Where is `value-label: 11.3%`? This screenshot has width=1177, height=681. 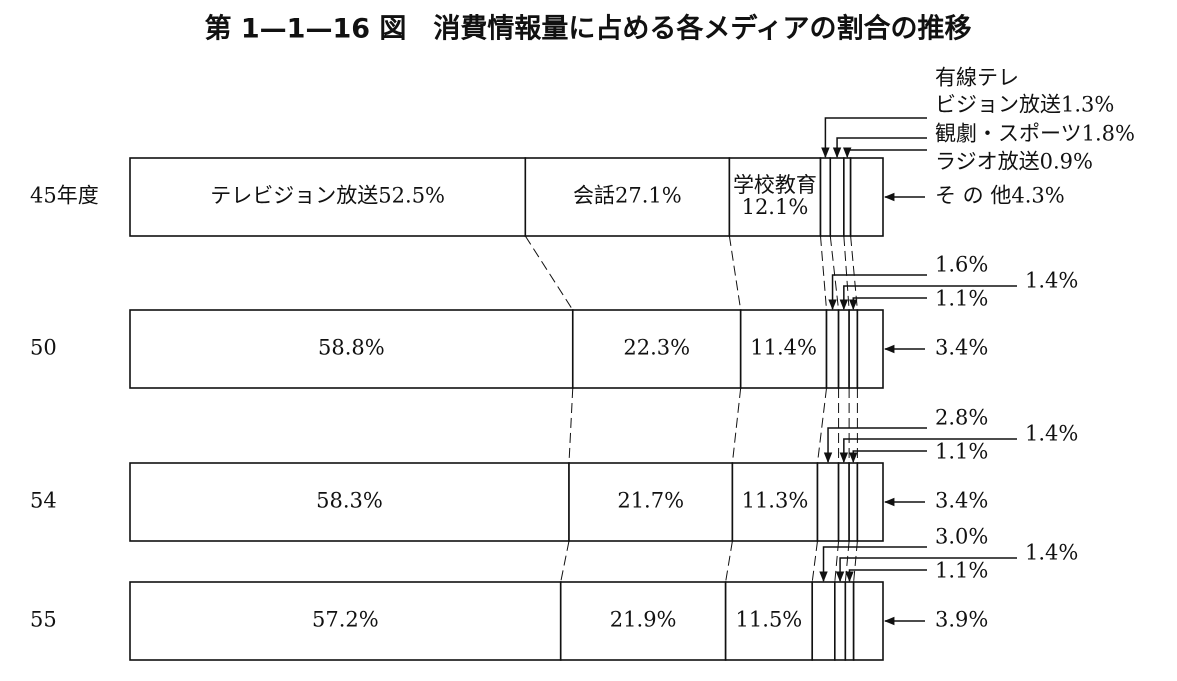 value-label: 11.3% is located at coordinates (775, 501).